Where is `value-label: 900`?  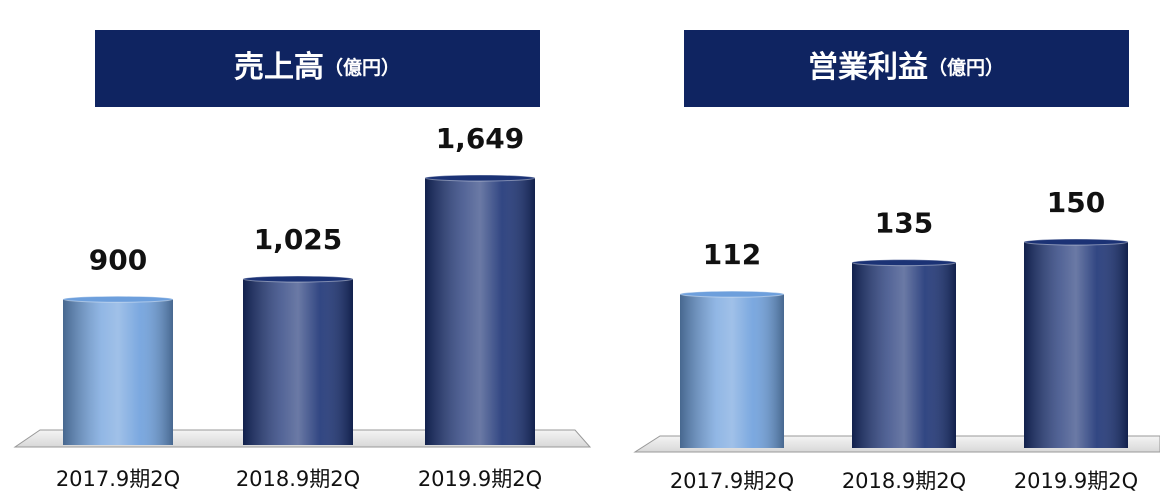 value-label: 900 is located at coordinates (118, 259).